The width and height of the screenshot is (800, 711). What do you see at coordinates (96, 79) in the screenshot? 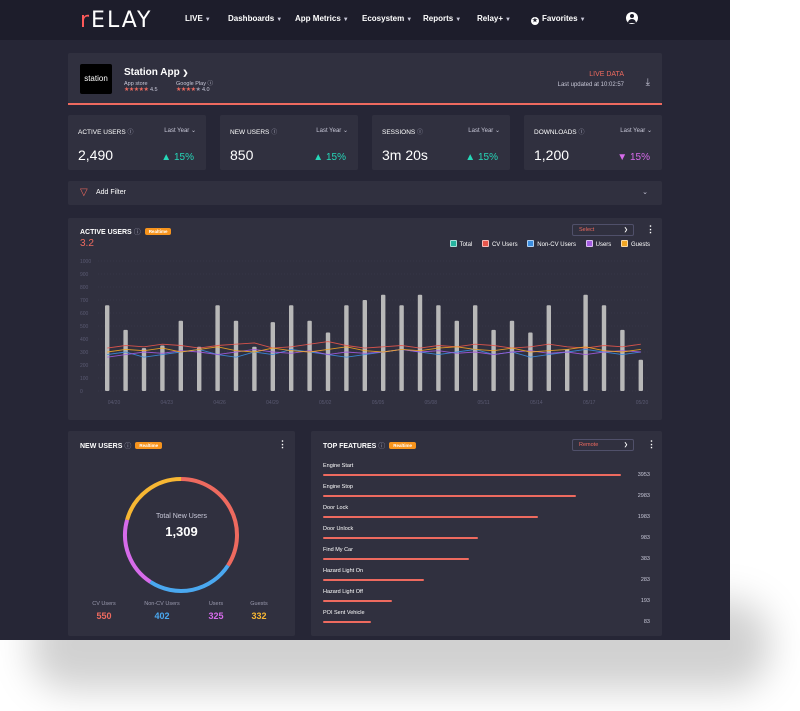
I see `app-logo: station` at bounding box center [96, 79].